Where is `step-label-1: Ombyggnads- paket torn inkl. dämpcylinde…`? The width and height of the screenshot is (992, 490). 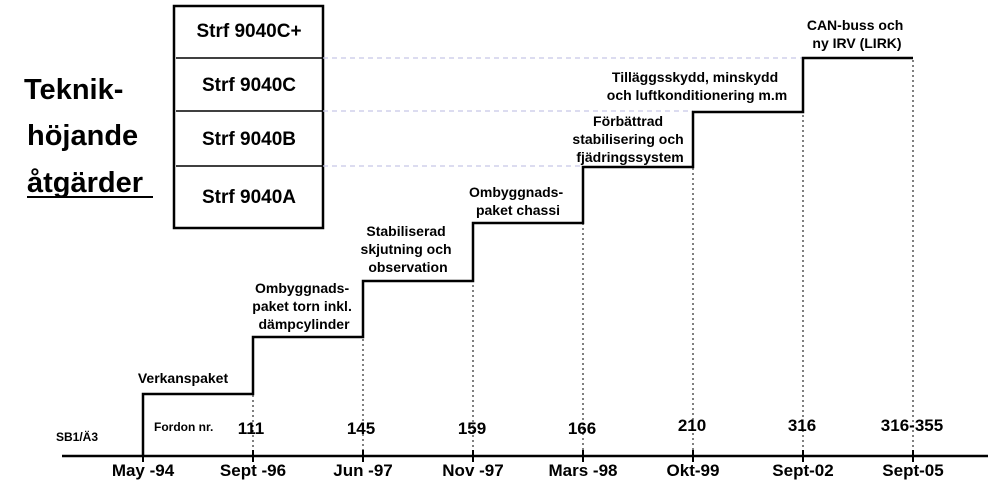
step-label-1: Ombyggnads- paket torn inkl. dämpcylinde… is located at coordinates (303, 306).